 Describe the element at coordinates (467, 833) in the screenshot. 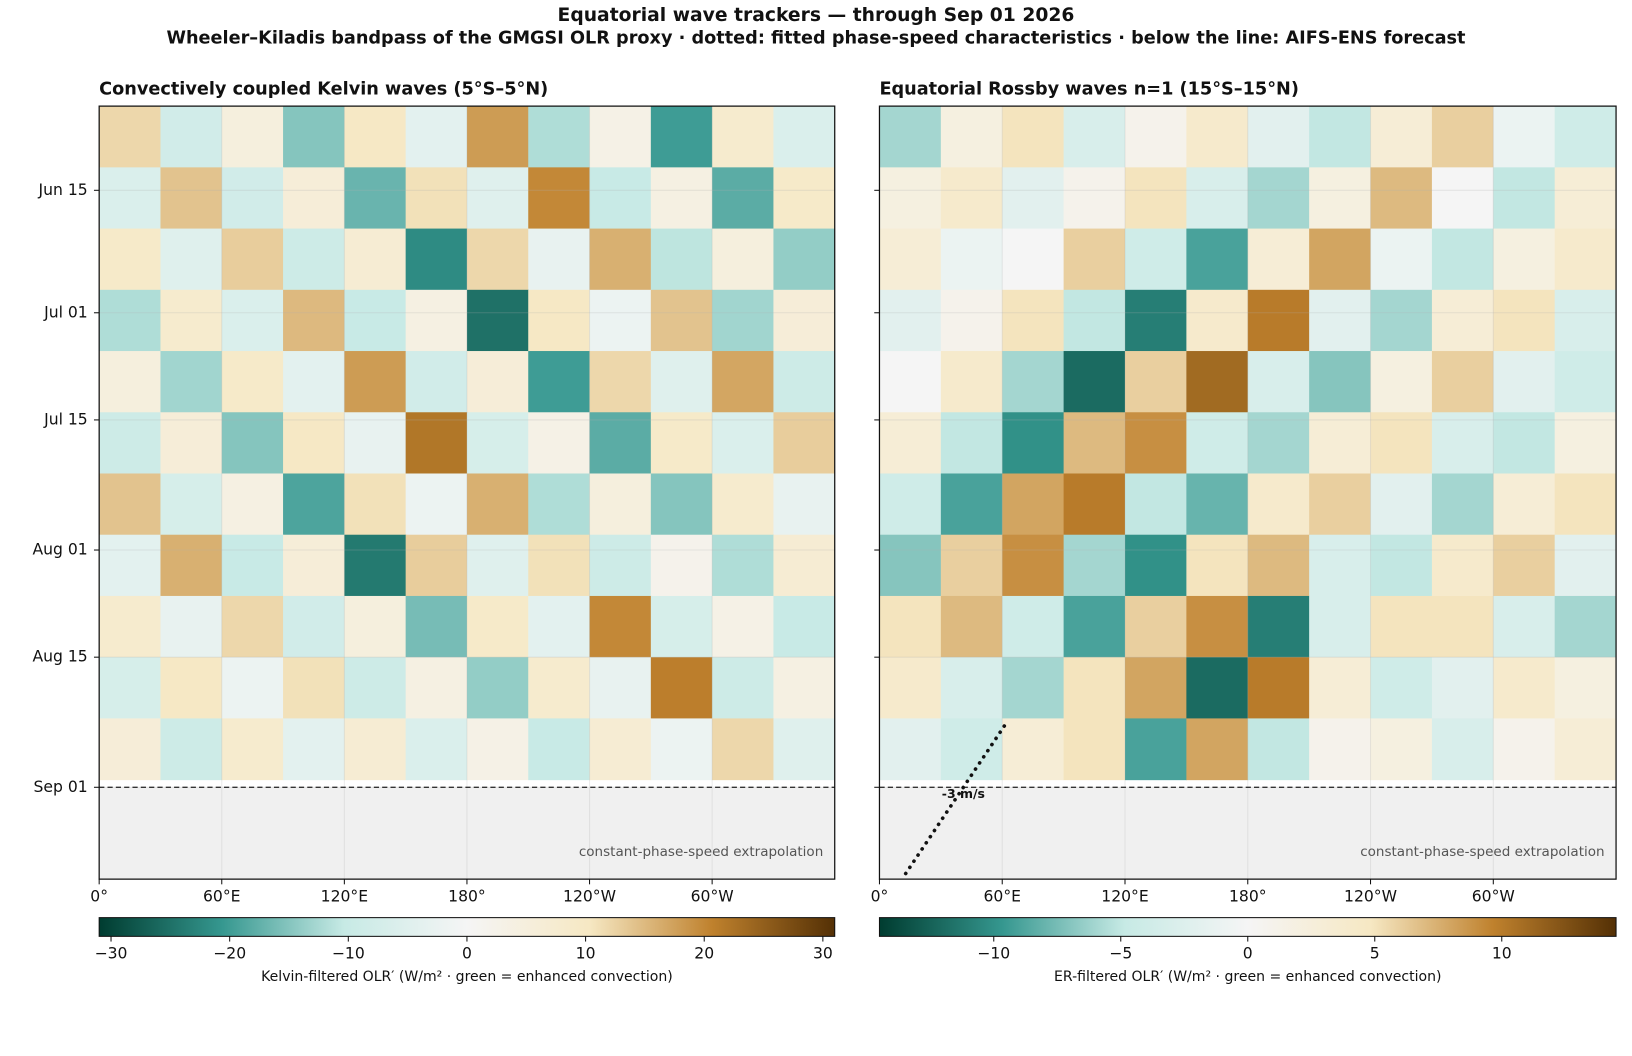

I see `forecast-region` at that location.